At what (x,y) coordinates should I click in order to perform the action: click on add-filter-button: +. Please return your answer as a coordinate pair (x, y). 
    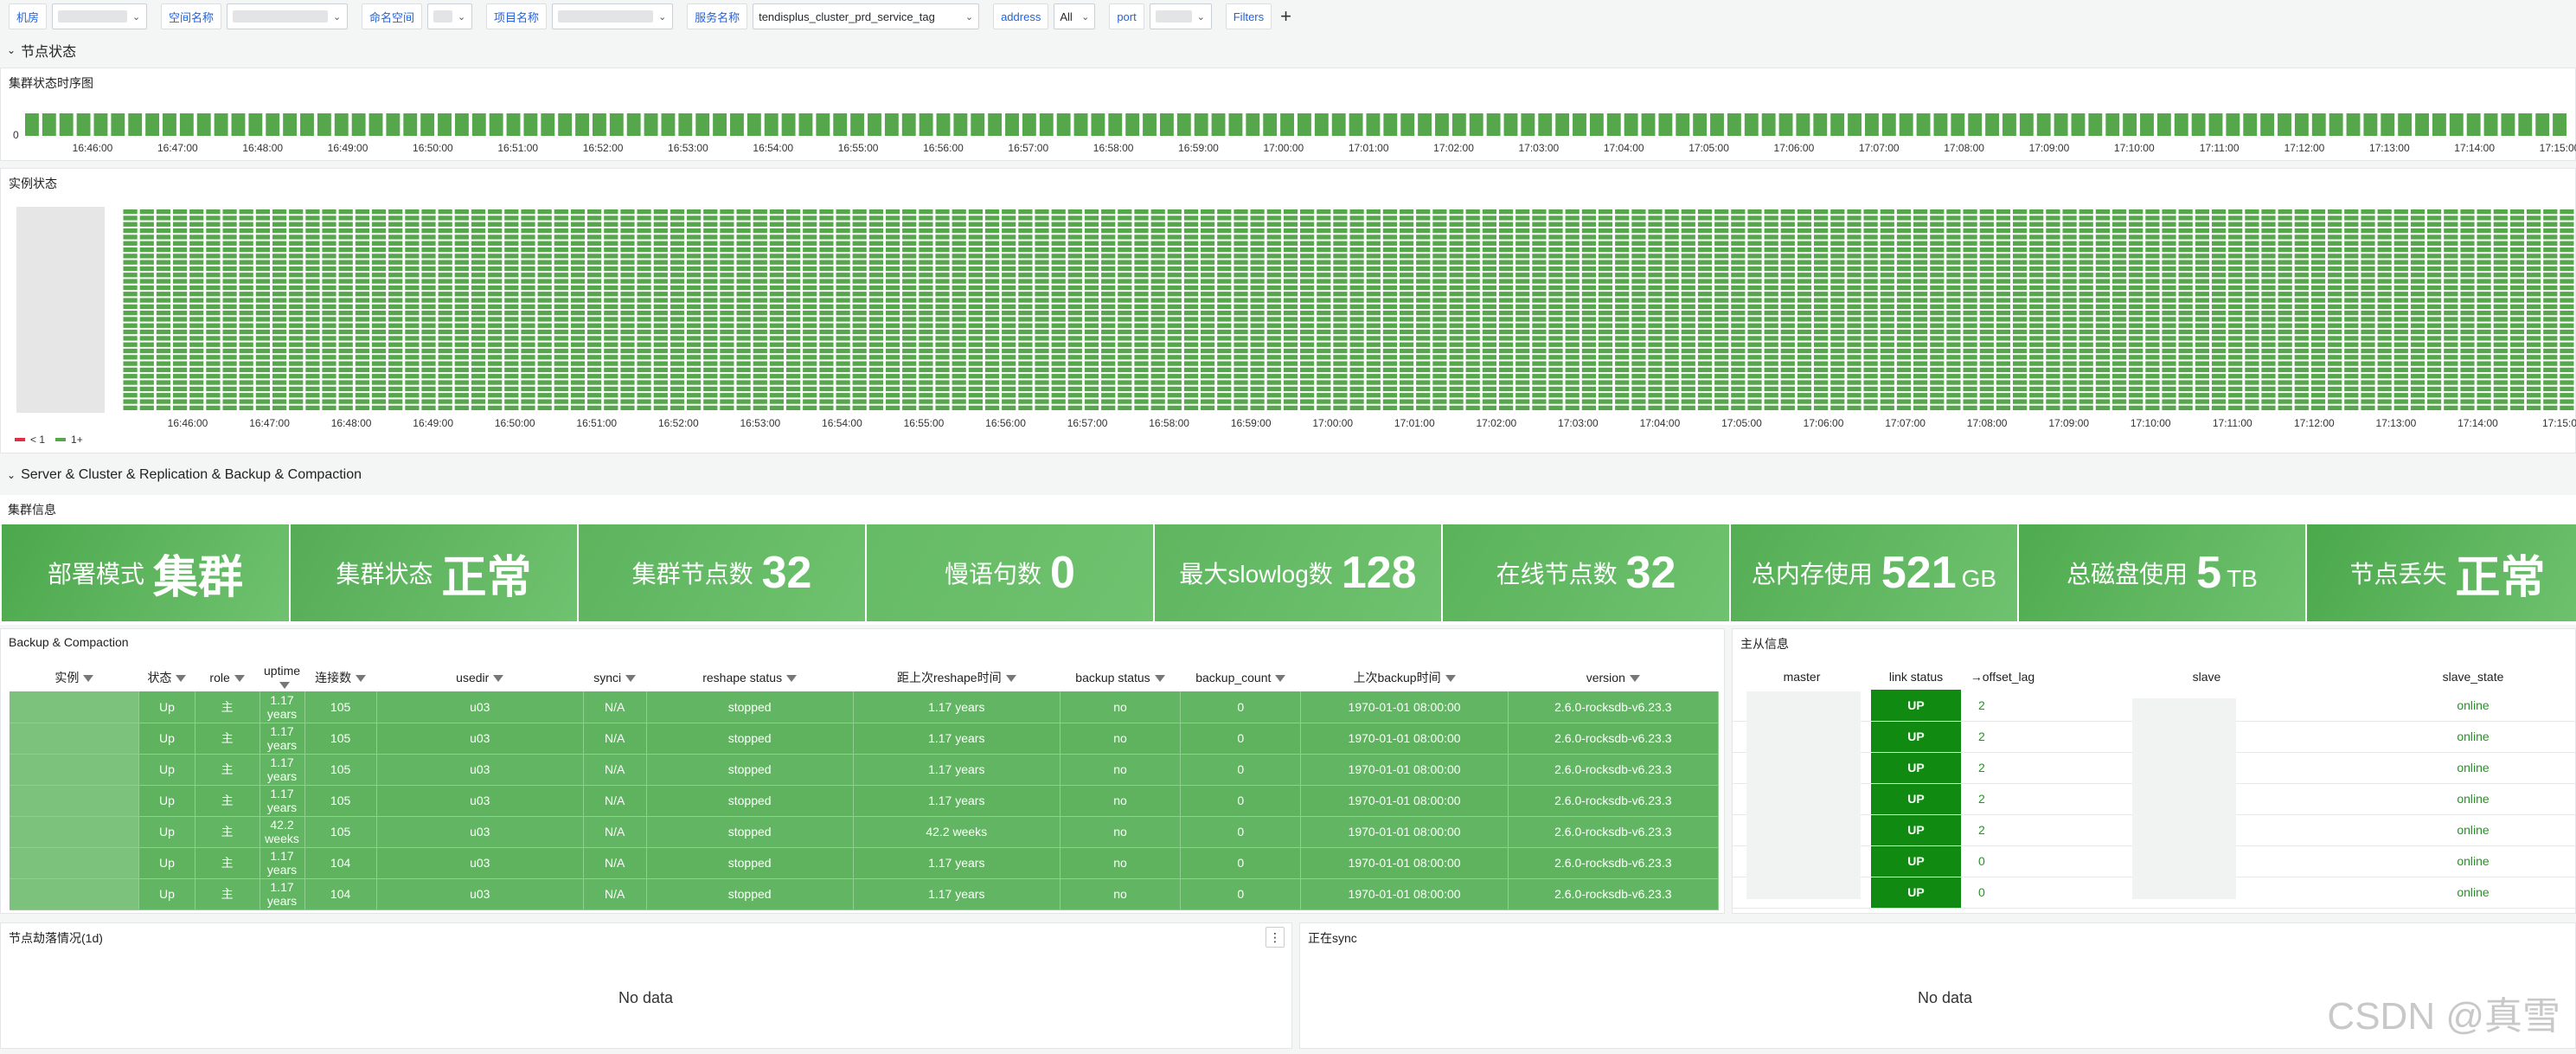
    Looking at the image, I should click on (1285, 16).